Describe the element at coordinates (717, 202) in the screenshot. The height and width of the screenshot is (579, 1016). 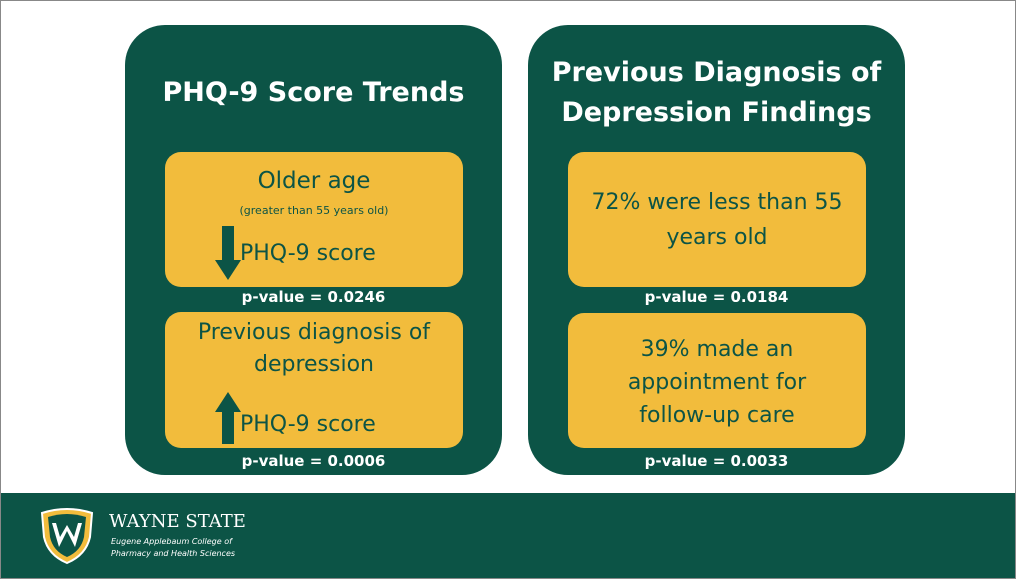
I see `box-text: 72% were less than 55` at that location.